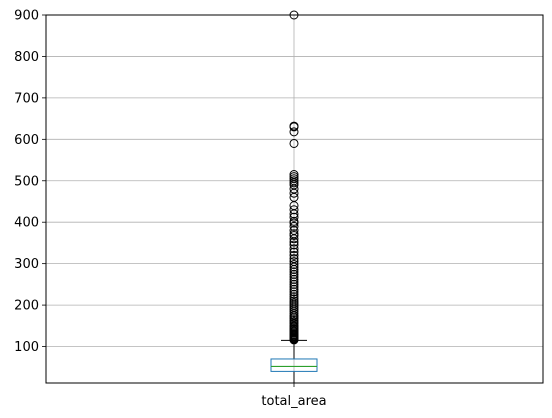  Describe the element at coordinates (26, 264) in the screenshot. I see `y-tick-label: 300` at that location.